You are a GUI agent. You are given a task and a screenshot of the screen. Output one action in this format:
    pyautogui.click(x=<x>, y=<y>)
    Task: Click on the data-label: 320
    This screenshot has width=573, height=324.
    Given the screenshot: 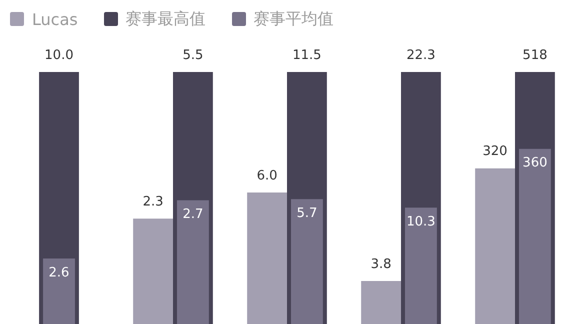 What is the action you would take?
    pyautogui.click(x=495, y=152)
    